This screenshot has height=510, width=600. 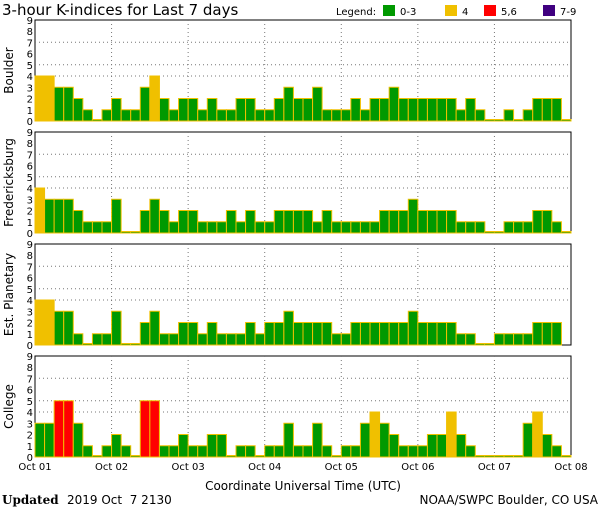 What do you see at coordinates (9, 70) in the screenshot?
I see `panel-label: Boulder` at bounding box center [9, 70].